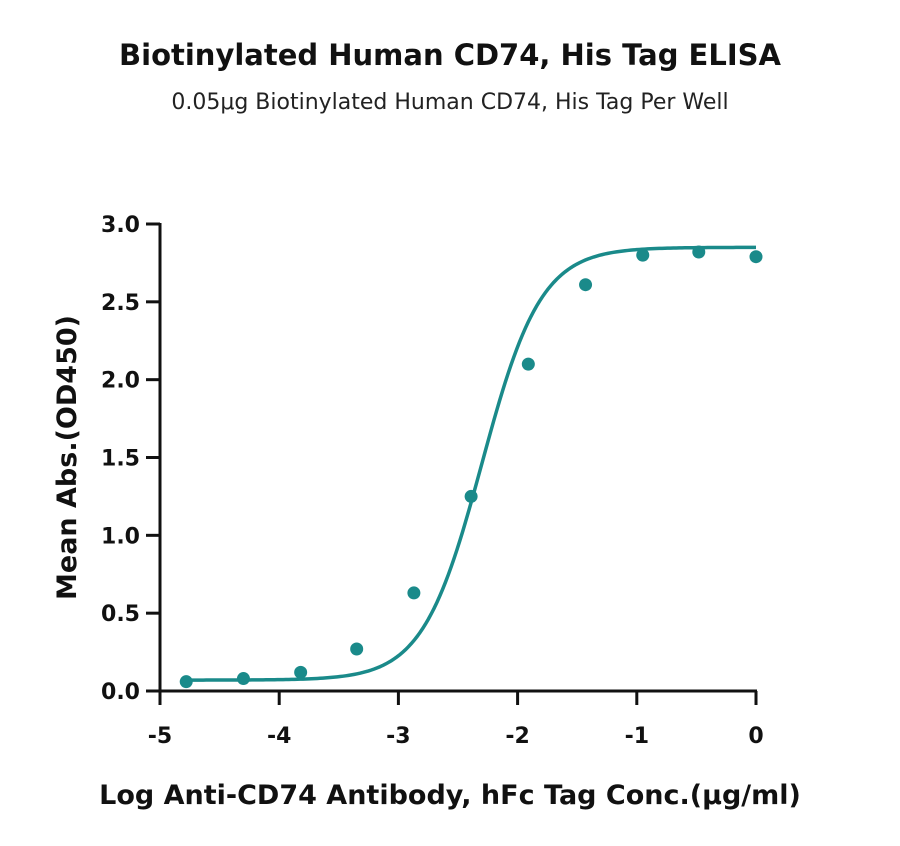 The image size is (900, 846). Describe the element at coordinates (456, 719) in the screenshot. I see `x-axis: -5 -4 -3 -2 -1 0` at that location.